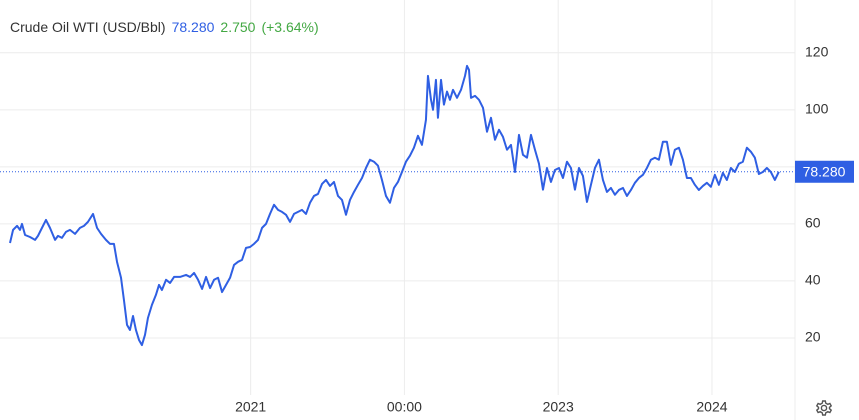 The height and width of the screenshot is (420, 859). Describe the element at coordinates (824, 408) in the screenshot. I see `settings-icon` at that location.